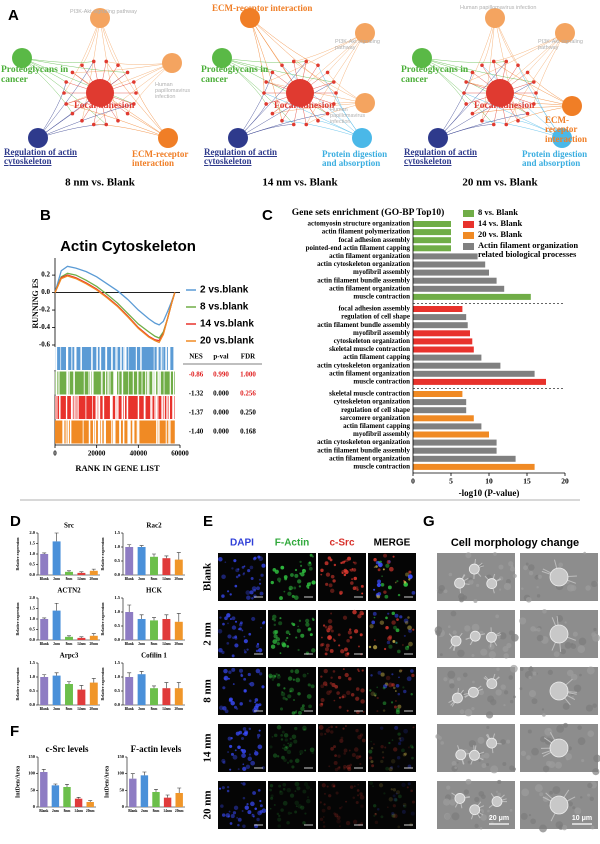 This screenshot has height=844, width=600. I want to click on sem-image, so click(476, 577).